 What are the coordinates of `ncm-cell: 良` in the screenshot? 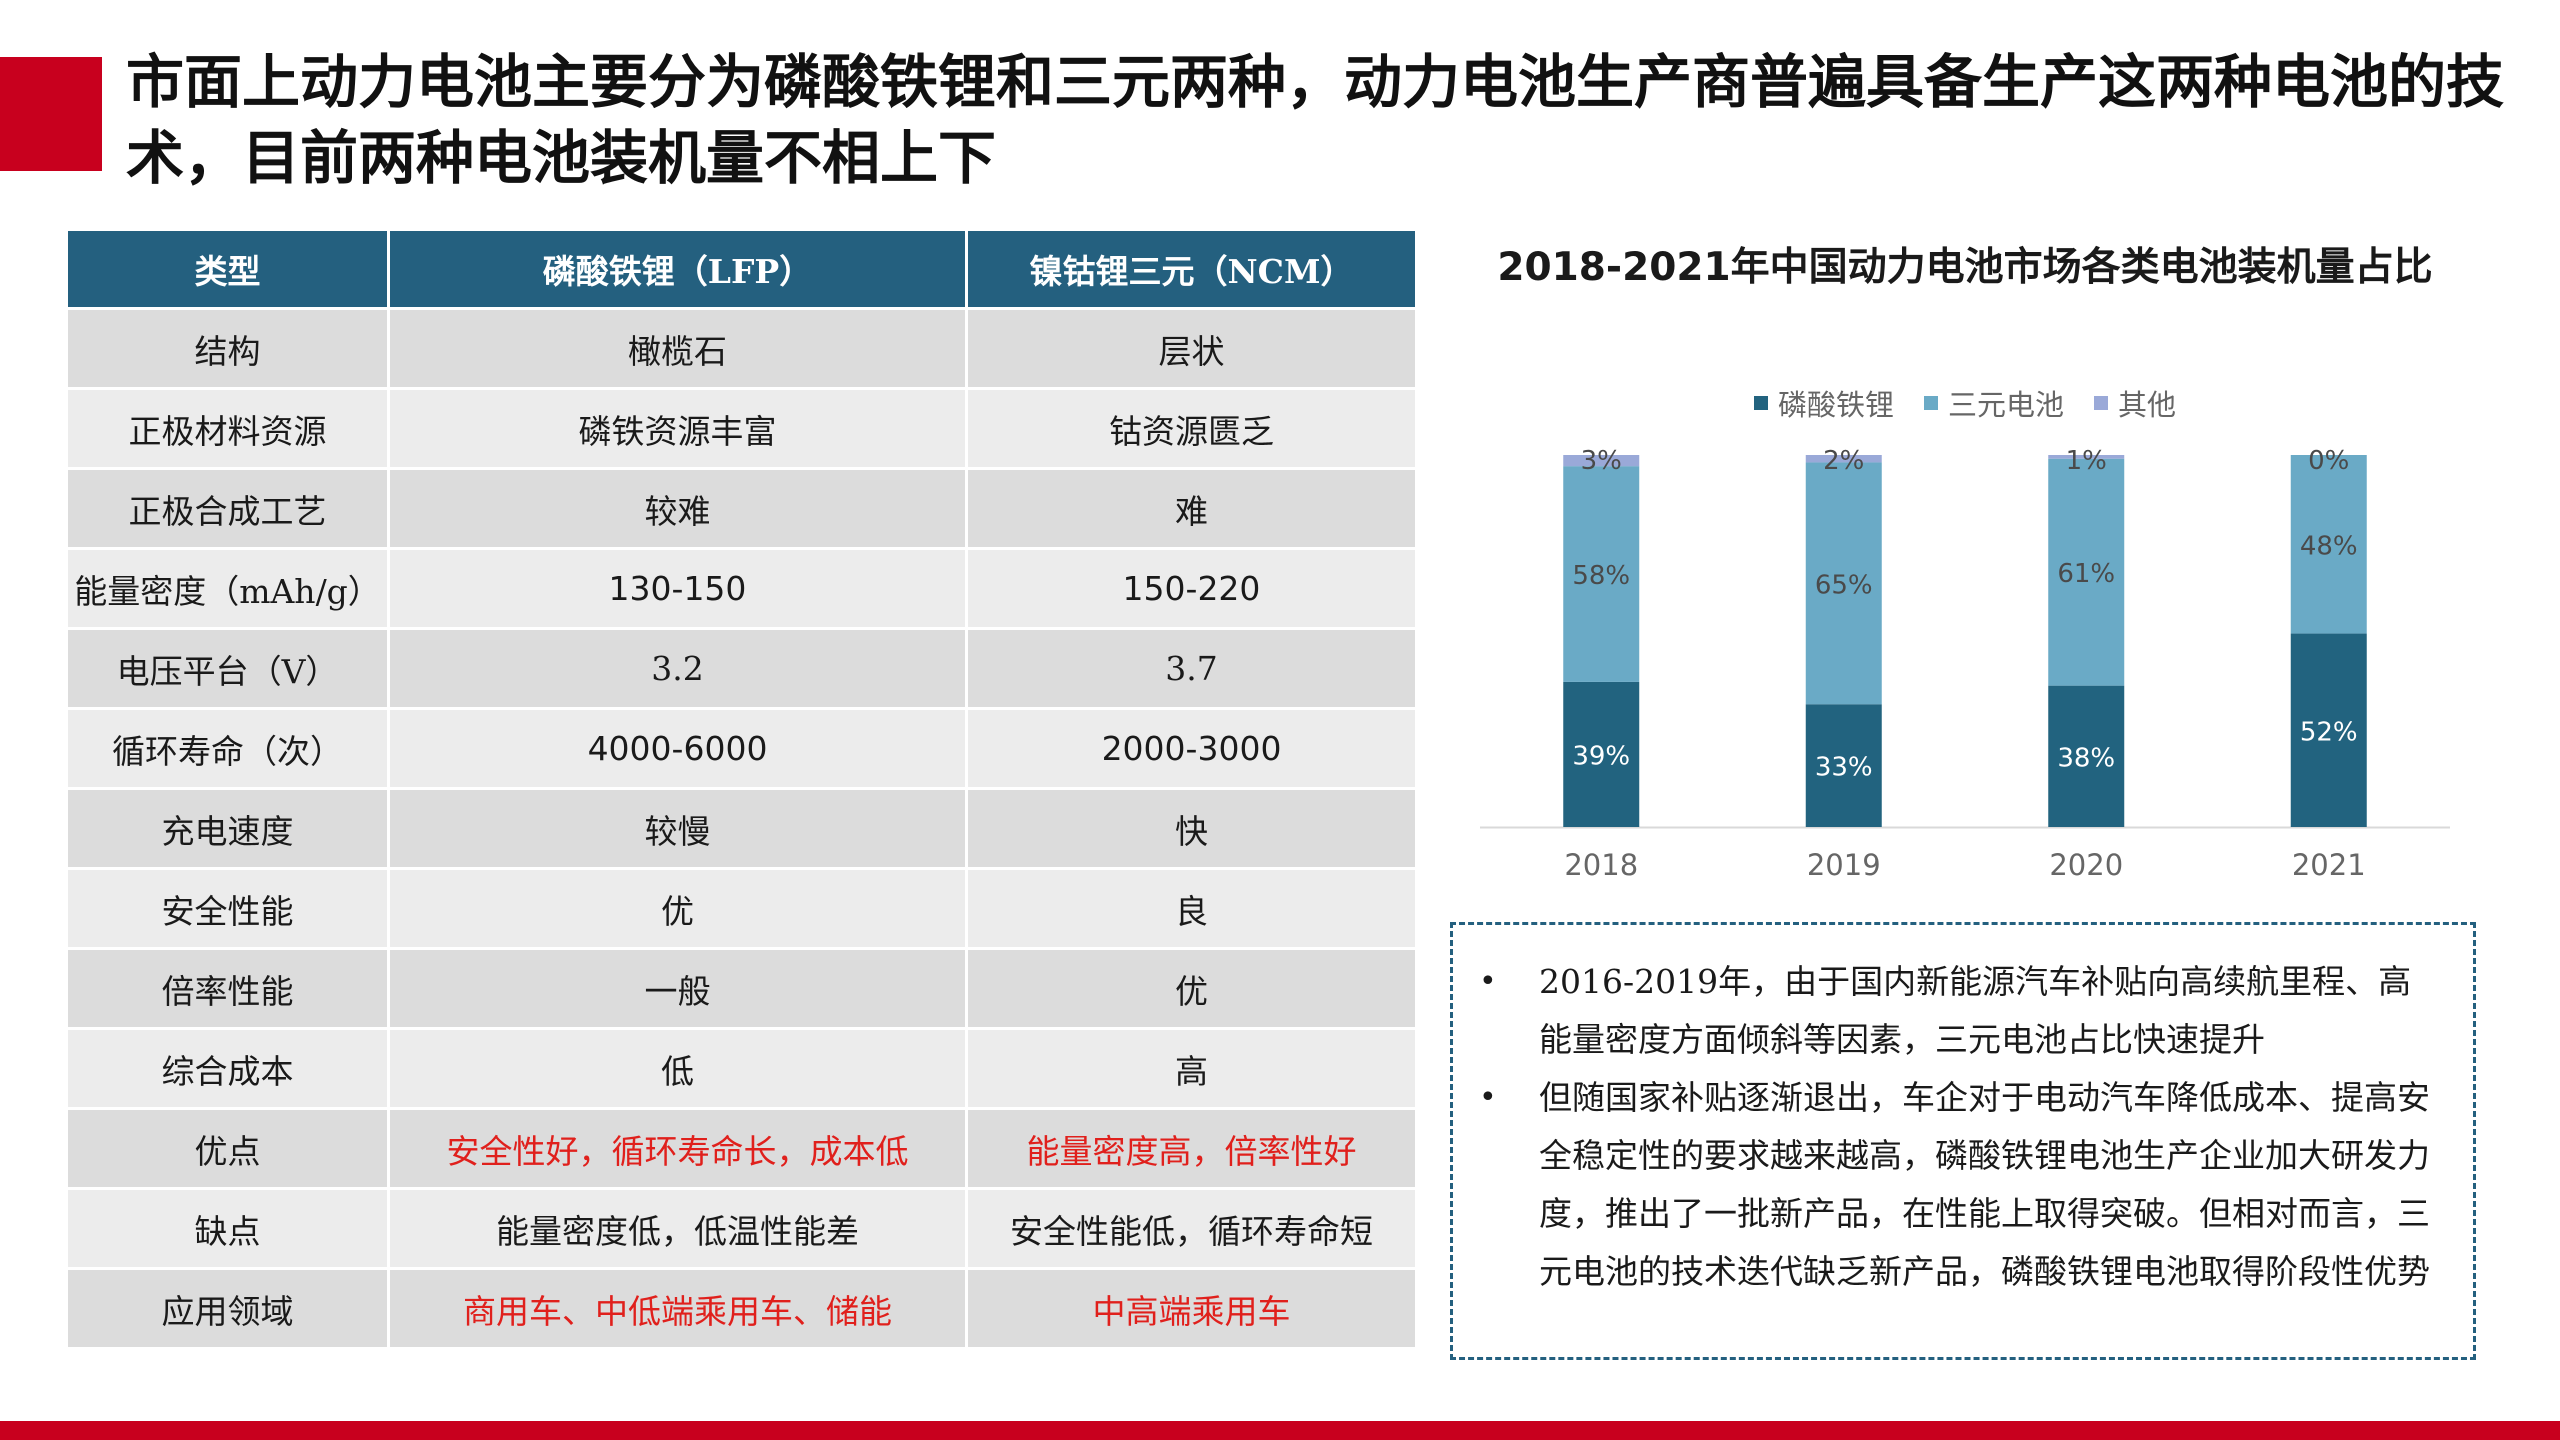 It's located at (1191, 908).